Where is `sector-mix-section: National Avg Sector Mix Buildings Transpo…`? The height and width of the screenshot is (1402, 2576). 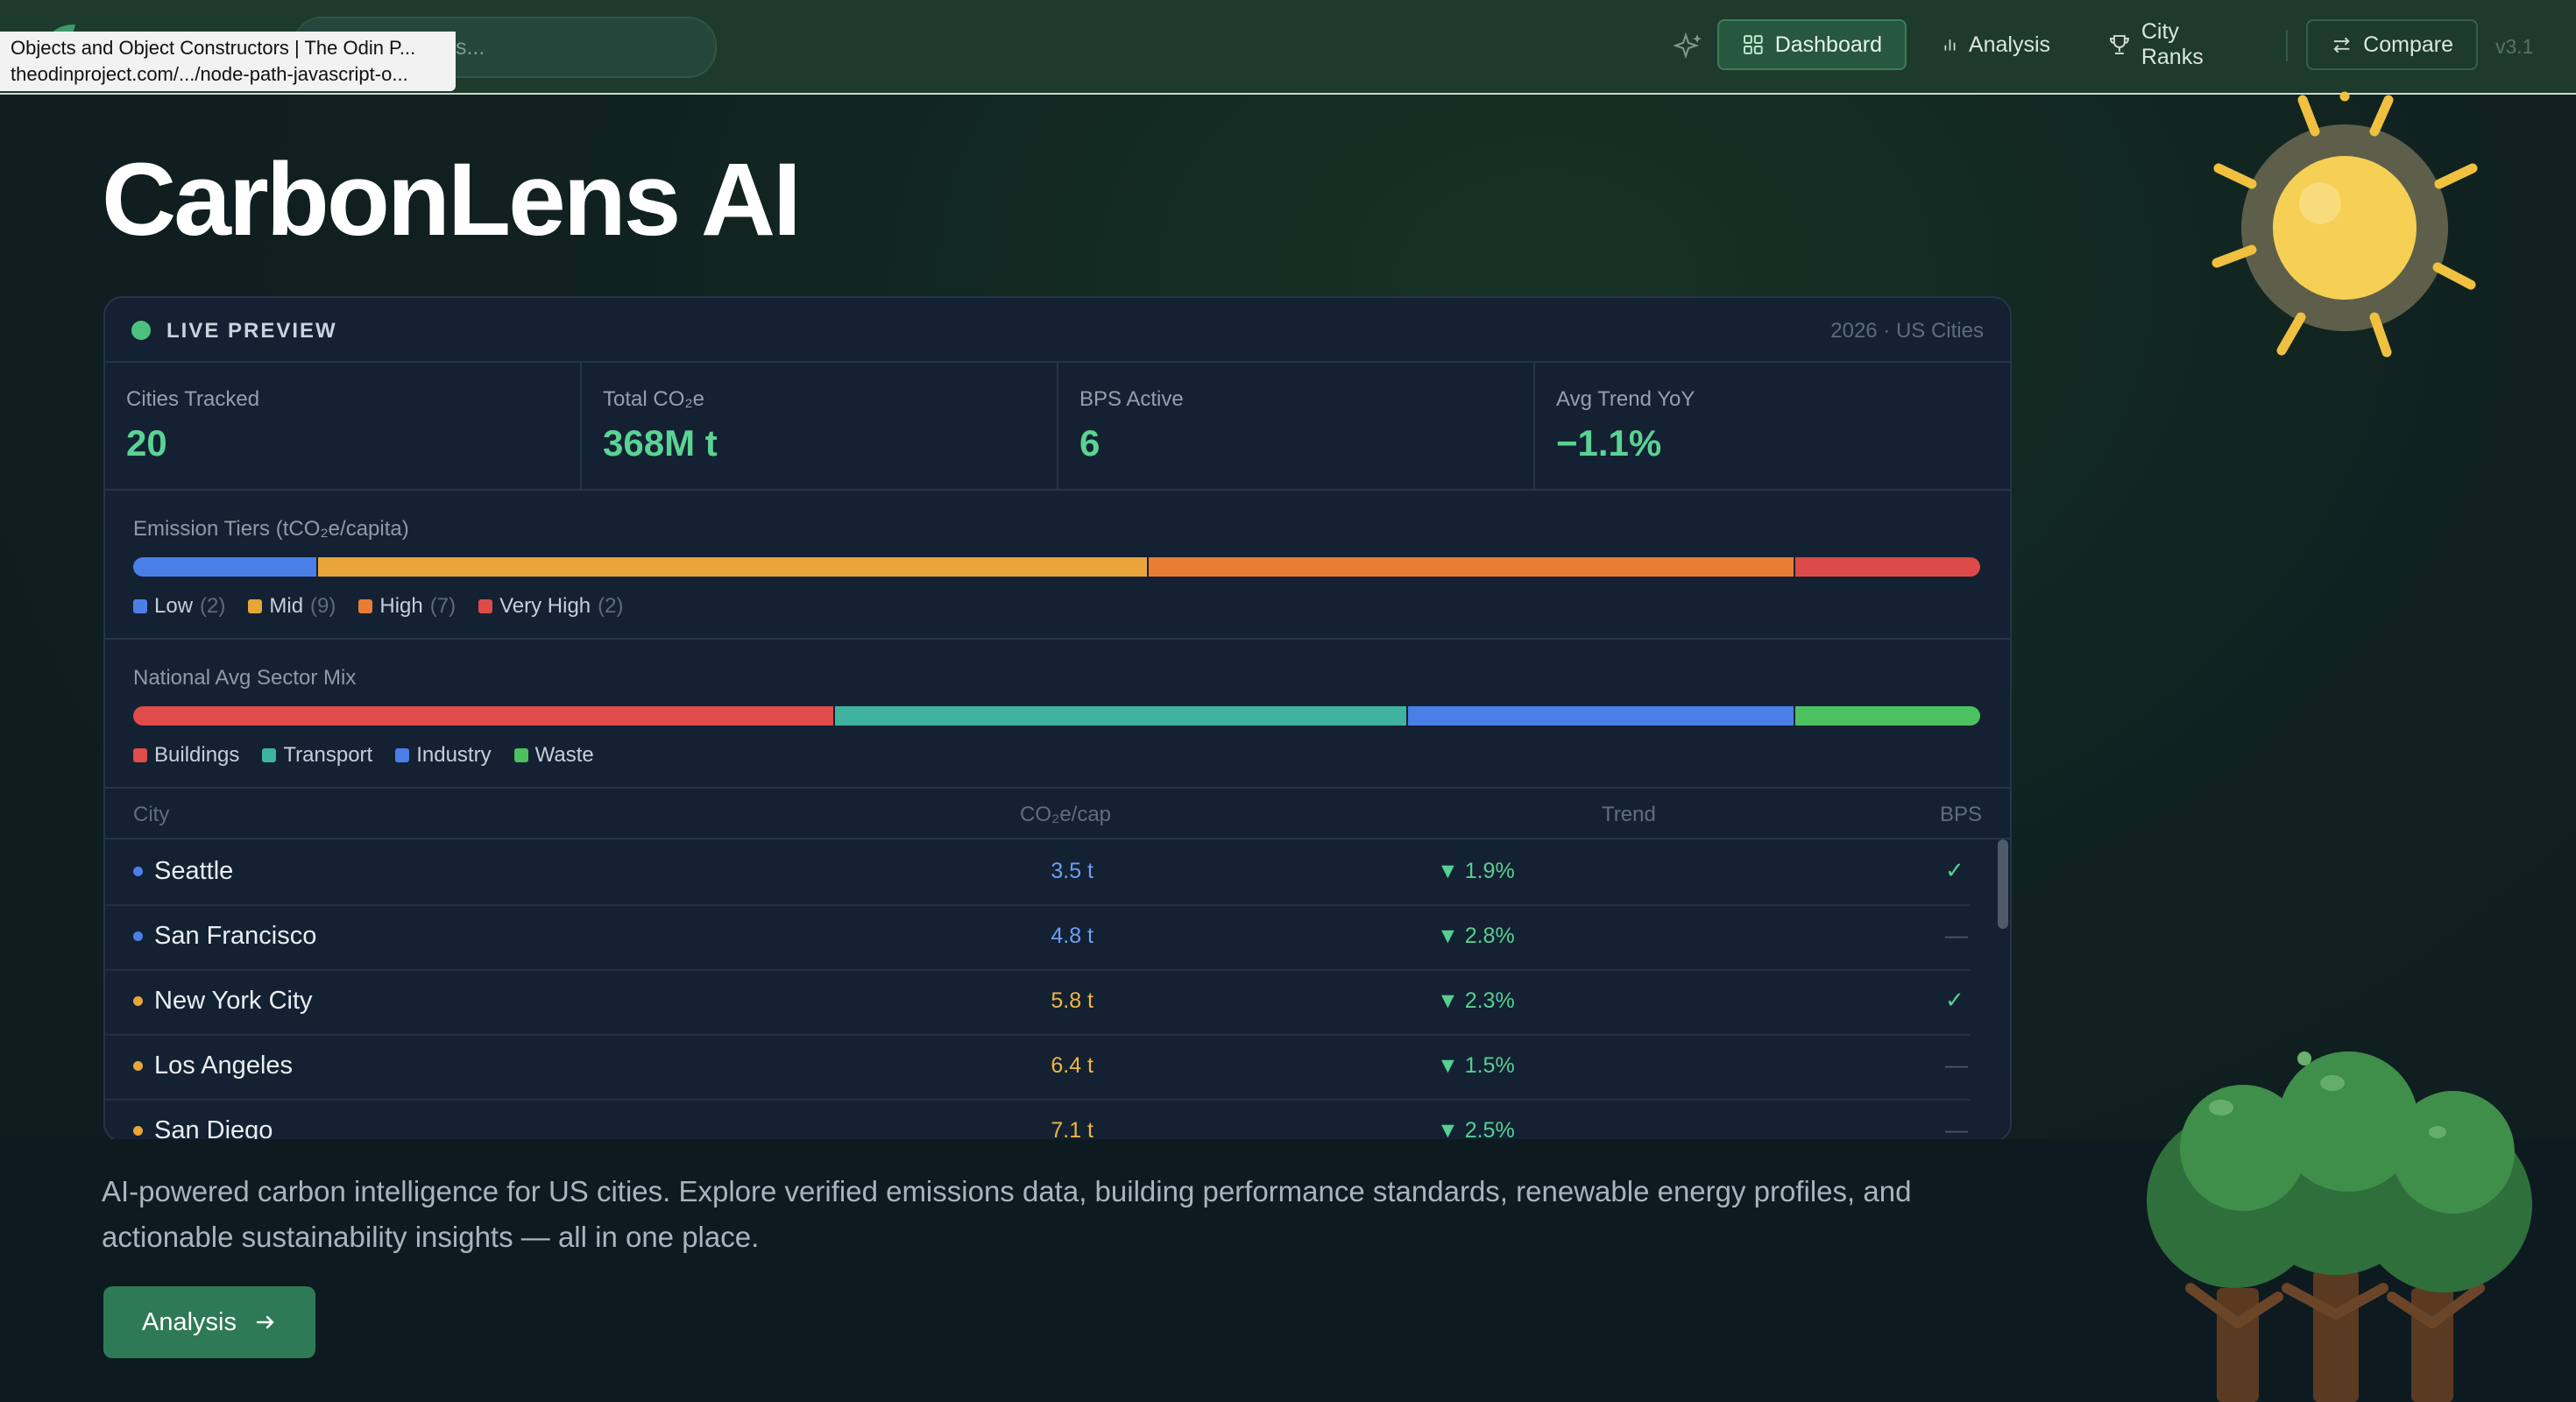 sector-mix-section: National Avg Sector Mix Buildings Transpo… is located at coordinates (1057, 713).